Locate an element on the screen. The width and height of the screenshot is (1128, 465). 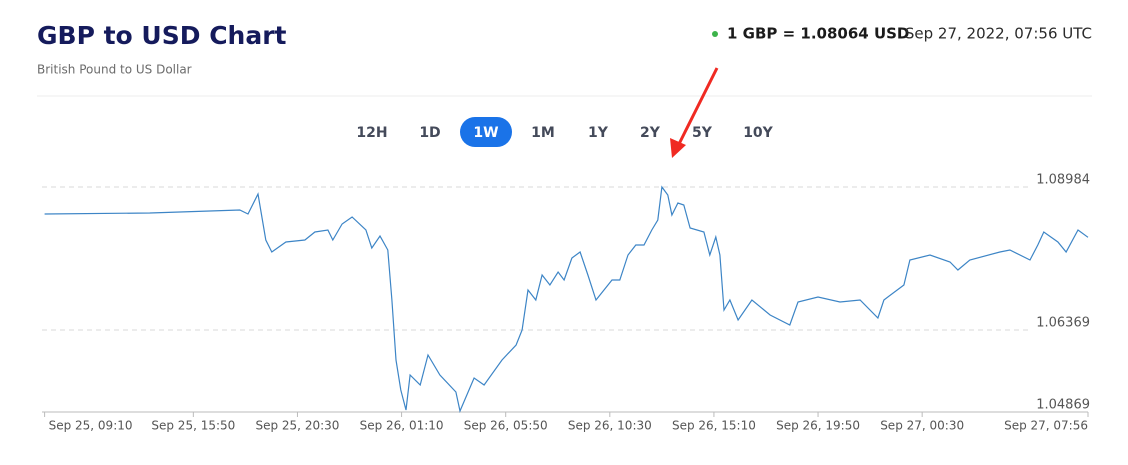
arrow-head is located at coordinates (678, 148).